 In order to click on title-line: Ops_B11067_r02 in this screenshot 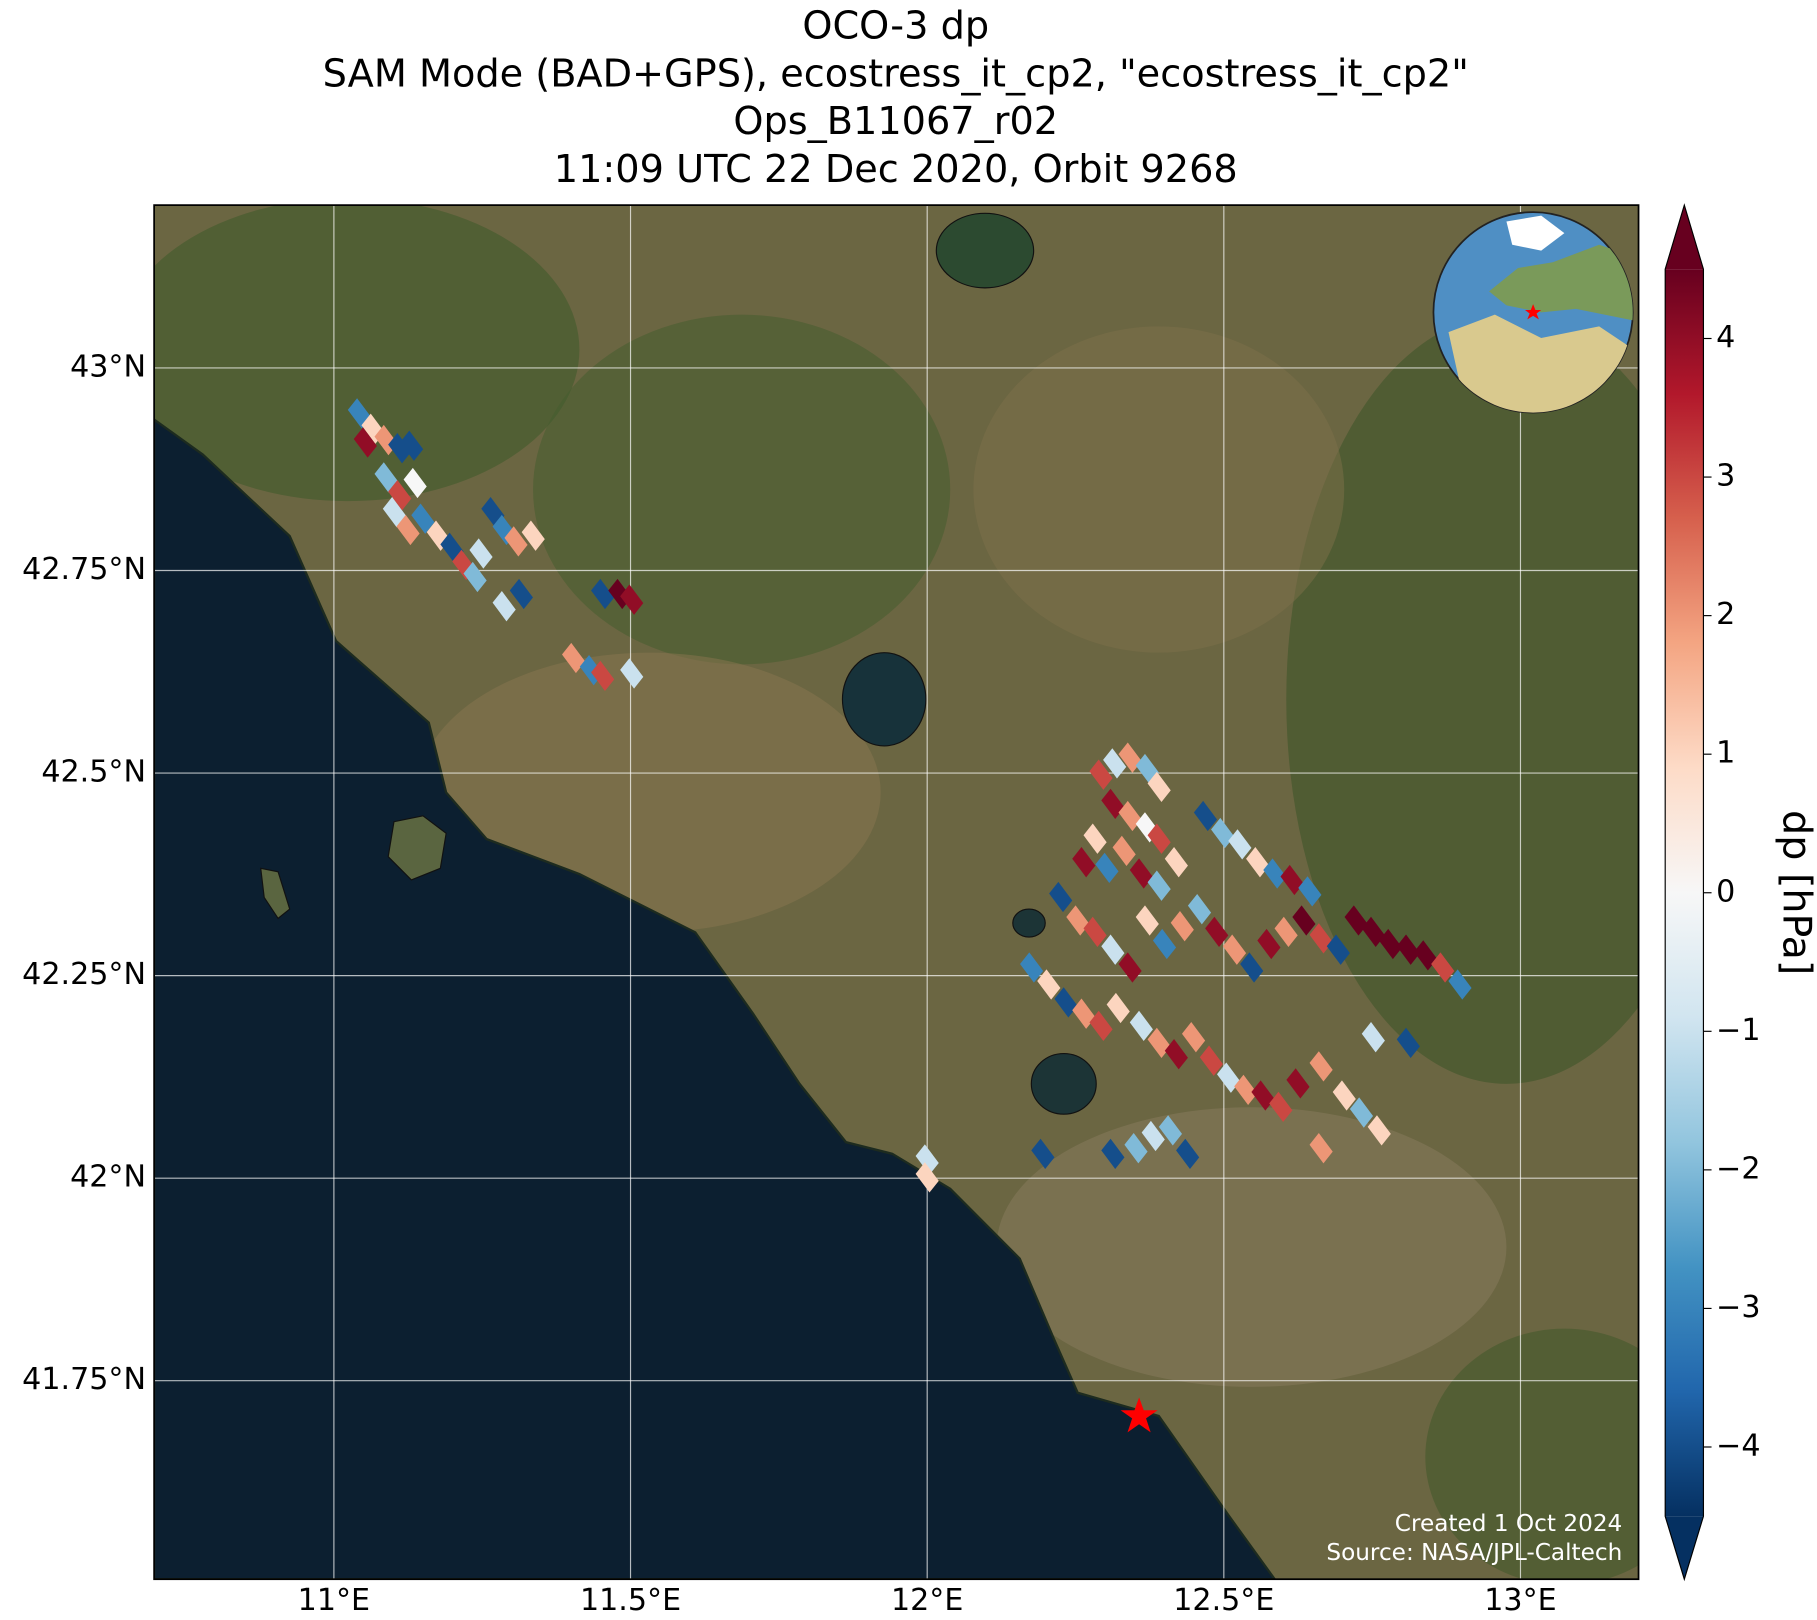, I will do `click(895, 121)`.